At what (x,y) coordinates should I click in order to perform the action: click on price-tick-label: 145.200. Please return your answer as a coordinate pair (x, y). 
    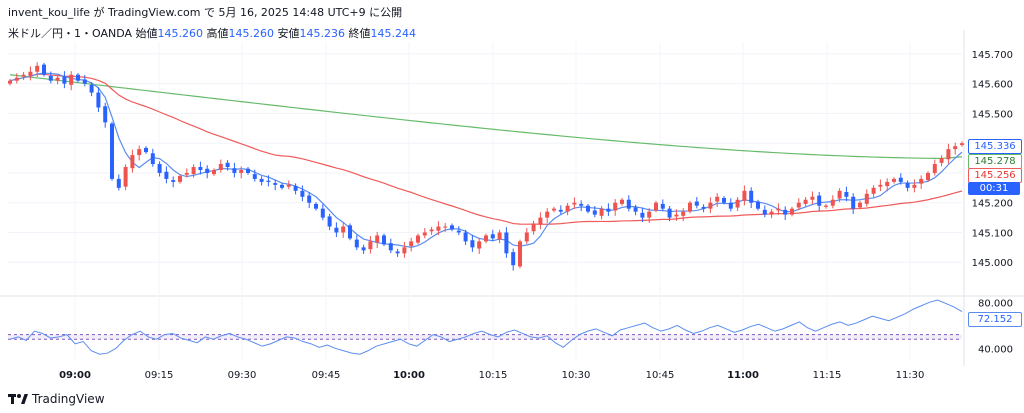
    Looking at the image, I should click on (992, 204).